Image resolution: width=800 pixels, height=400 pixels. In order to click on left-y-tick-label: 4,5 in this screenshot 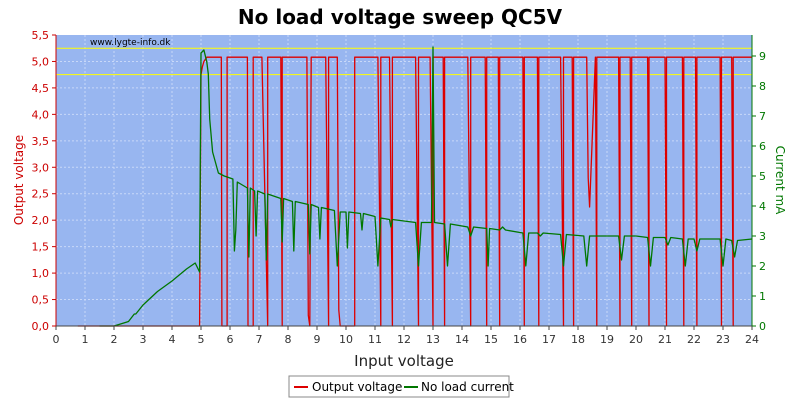, I will do `click(41, 88)`.